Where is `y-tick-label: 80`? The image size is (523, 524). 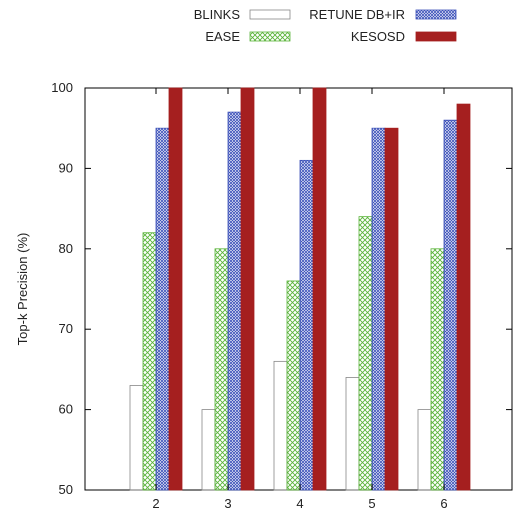 y-tick-label: 80 is located at coordinates (66, 248).